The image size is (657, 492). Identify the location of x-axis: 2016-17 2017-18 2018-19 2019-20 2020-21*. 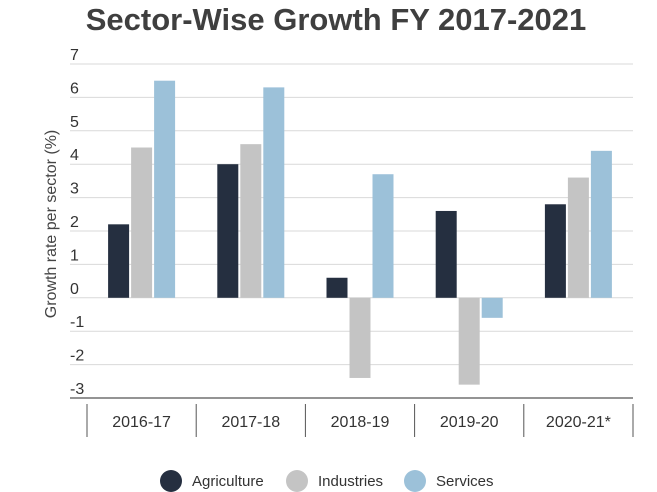
(360, 420).